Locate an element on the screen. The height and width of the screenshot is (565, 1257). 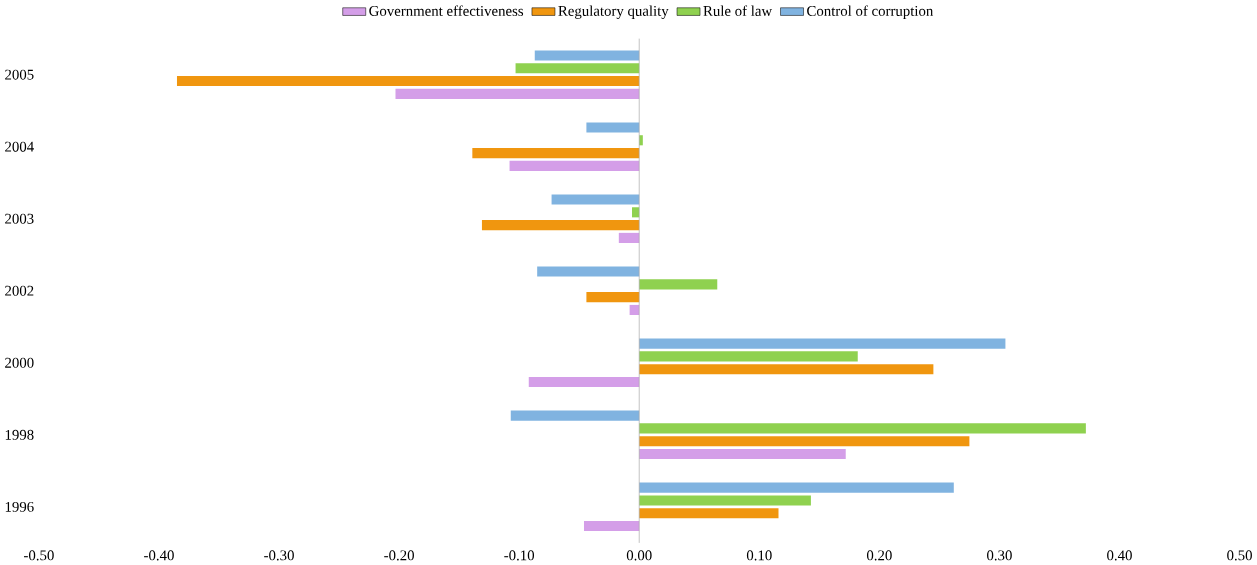
y-tick-label: 2004 is located at coordinates (19, 146).